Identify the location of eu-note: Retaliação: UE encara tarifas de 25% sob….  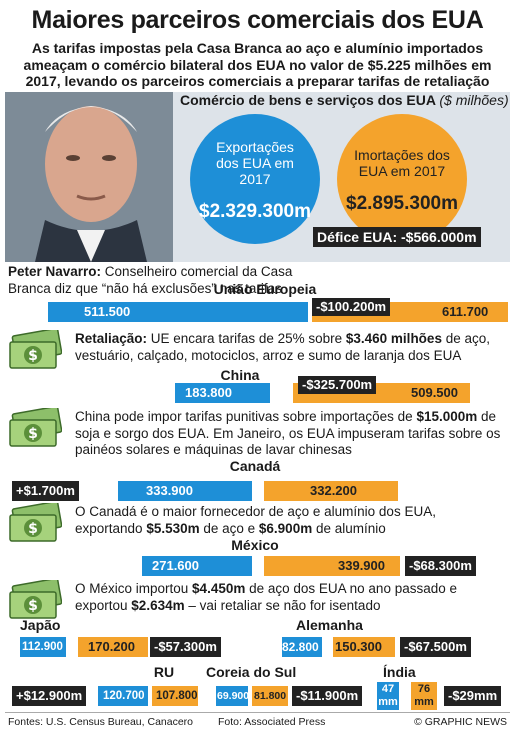
(282, 347).